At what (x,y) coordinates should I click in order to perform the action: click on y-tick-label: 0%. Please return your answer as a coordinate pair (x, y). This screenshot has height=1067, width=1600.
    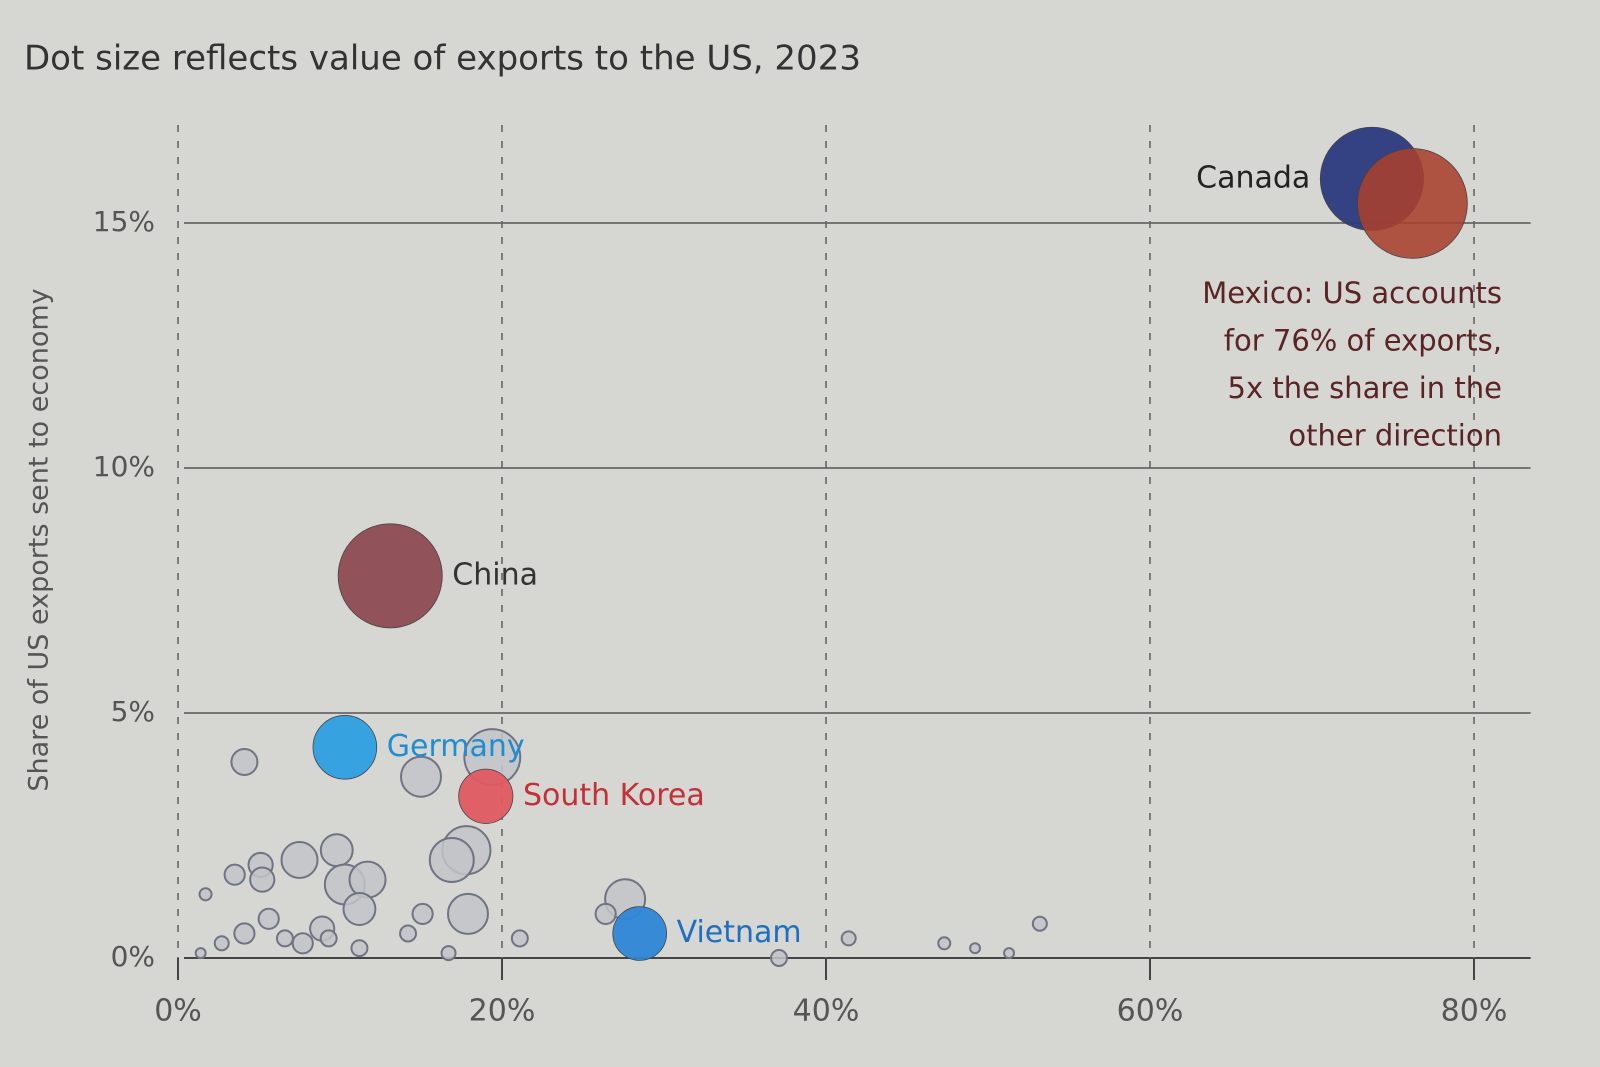
    Looking at the image, I should click on (133, 956).